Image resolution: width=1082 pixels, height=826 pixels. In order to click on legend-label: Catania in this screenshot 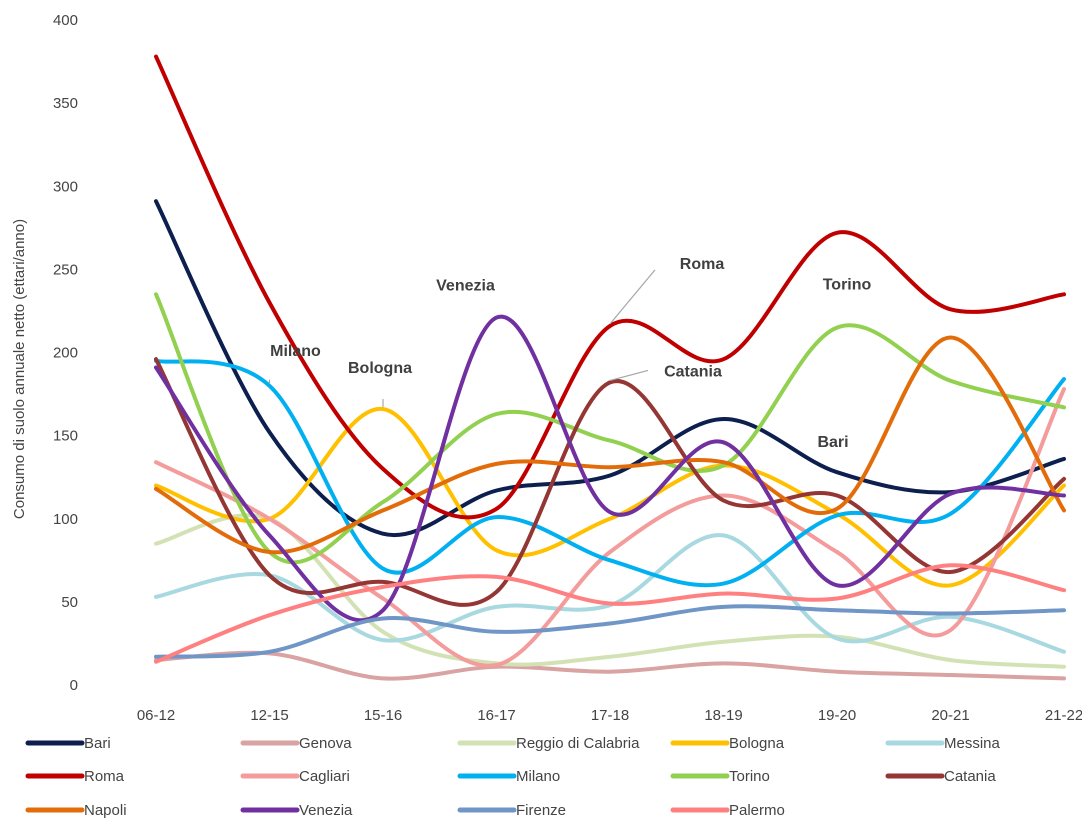, I will do `click(970, 776)`.